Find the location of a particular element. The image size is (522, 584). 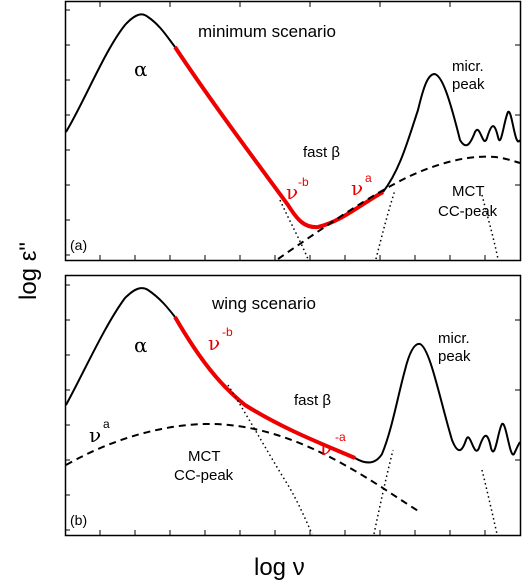

panel-a-nu-a: ν is located at coordinates (357, 188).